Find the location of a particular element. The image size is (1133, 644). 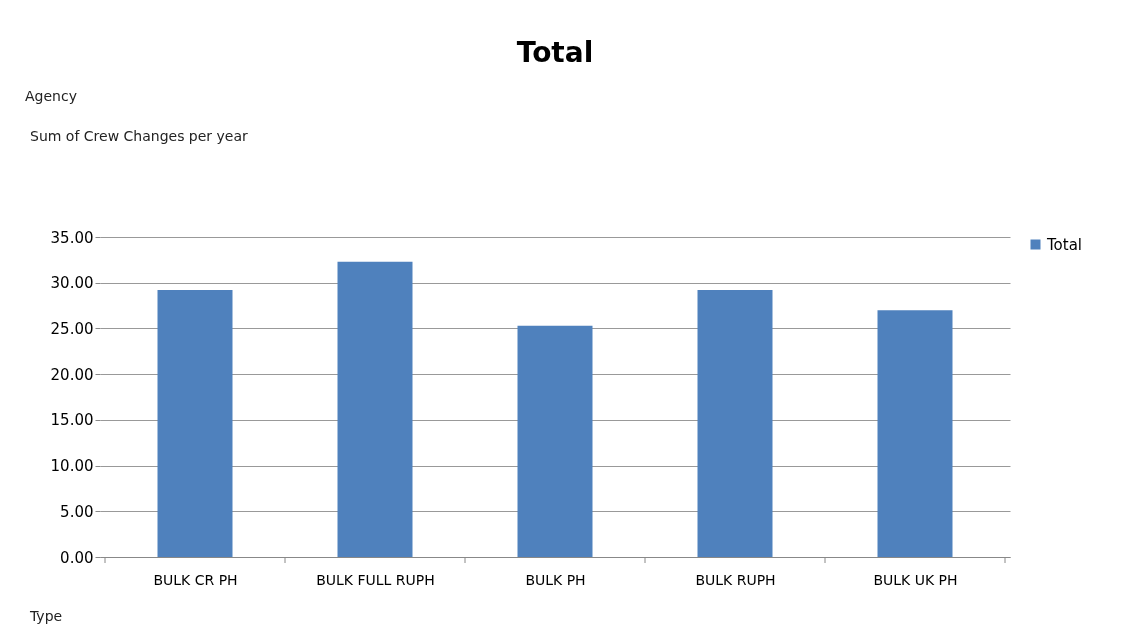

y-tick-label: 10.00 is located at coordinates (72, 466).